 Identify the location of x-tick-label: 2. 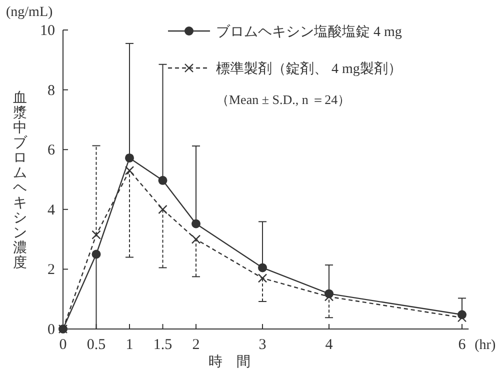
(196, 345).